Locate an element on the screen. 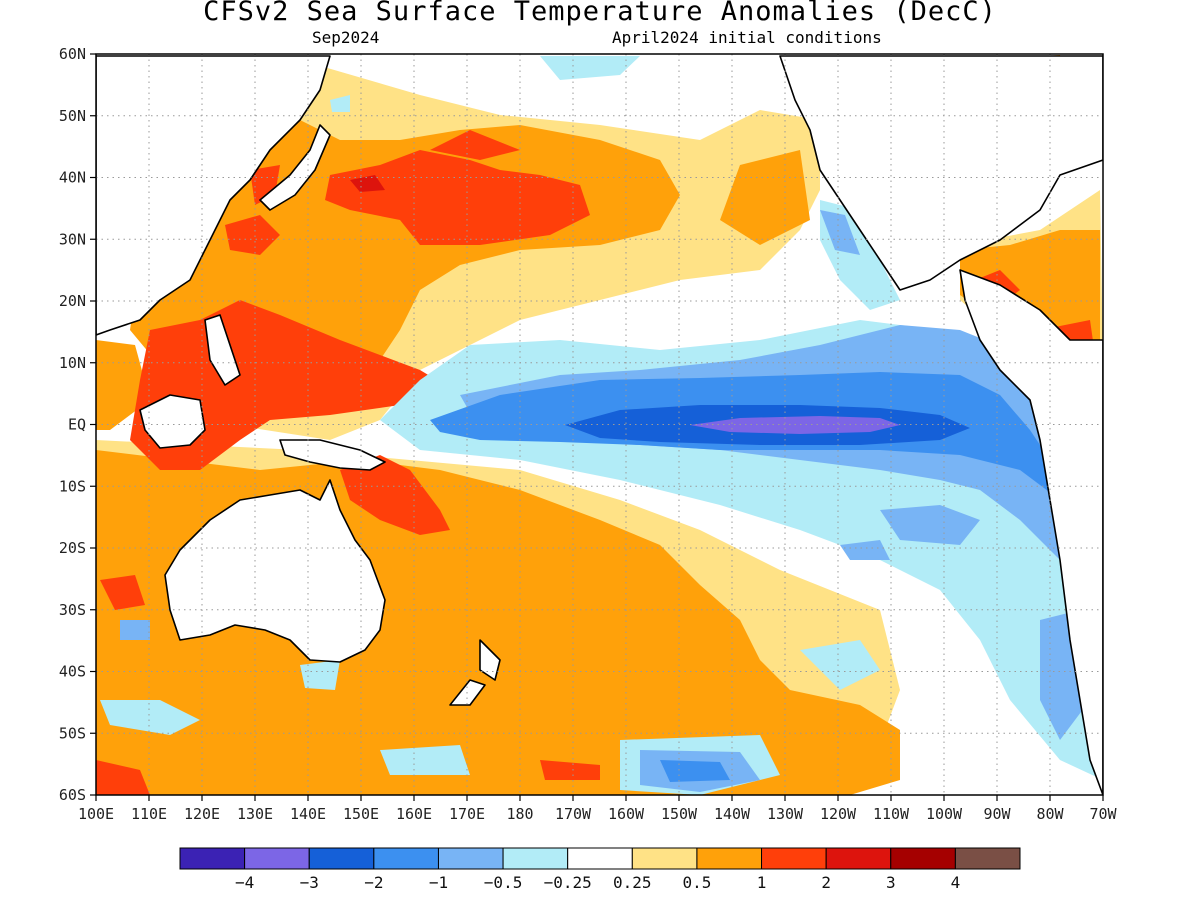 The image size is (1200, 900). colorbar-label-1: −3 is located at coordinates (309, 882).